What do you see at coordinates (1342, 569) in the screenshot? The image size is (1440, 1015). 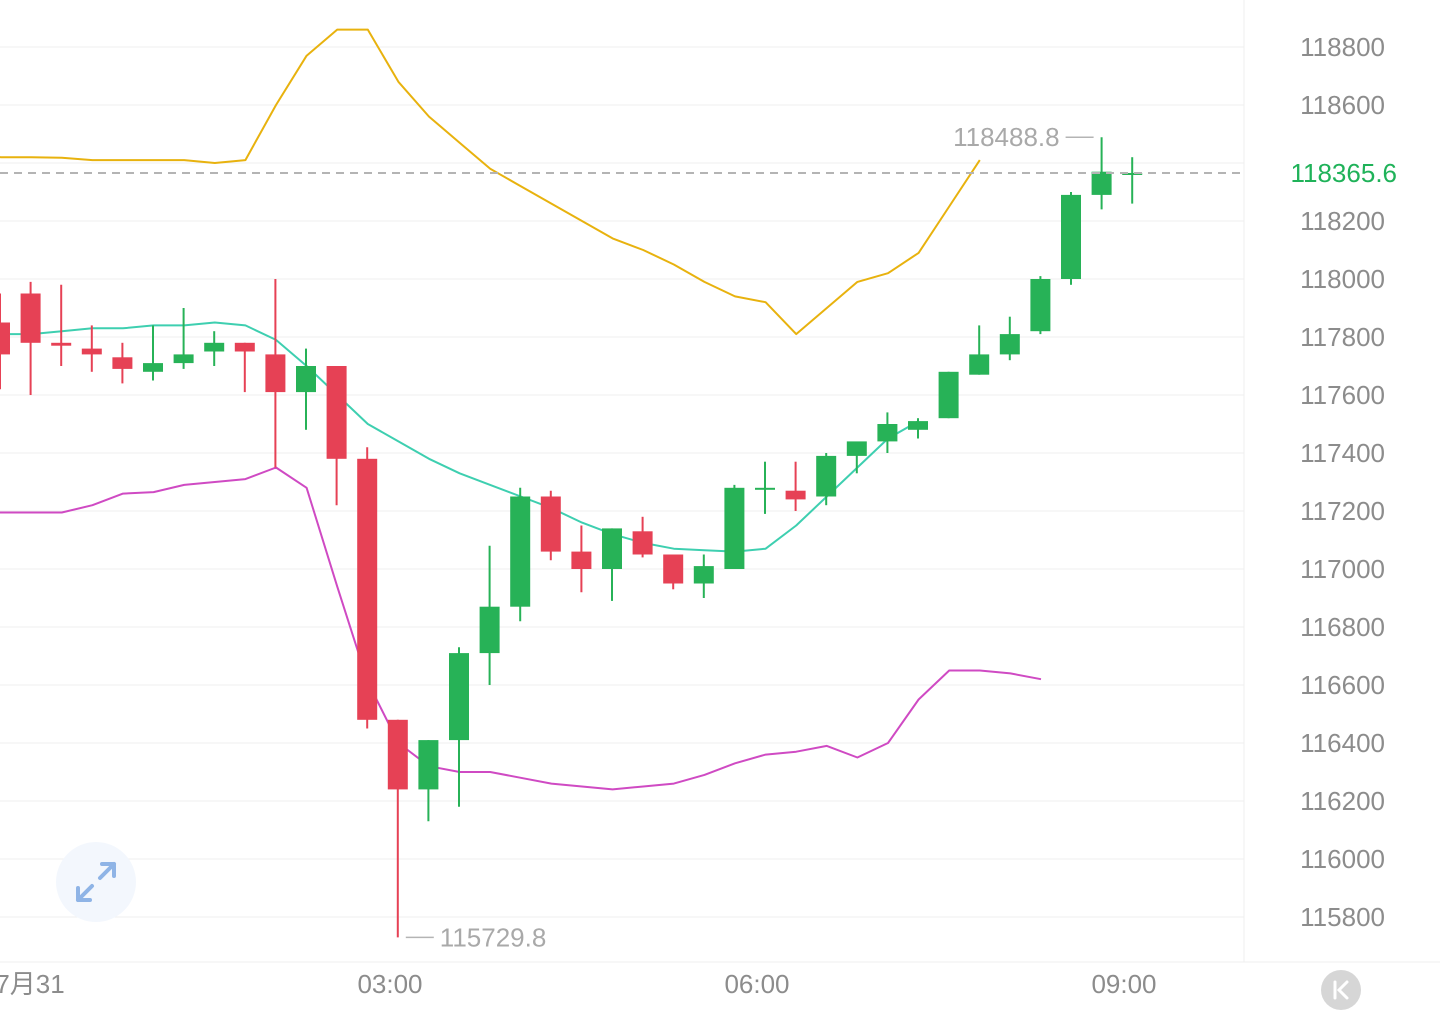 I see `y-tick-label: 117000` at bounding box center [1342, 569].